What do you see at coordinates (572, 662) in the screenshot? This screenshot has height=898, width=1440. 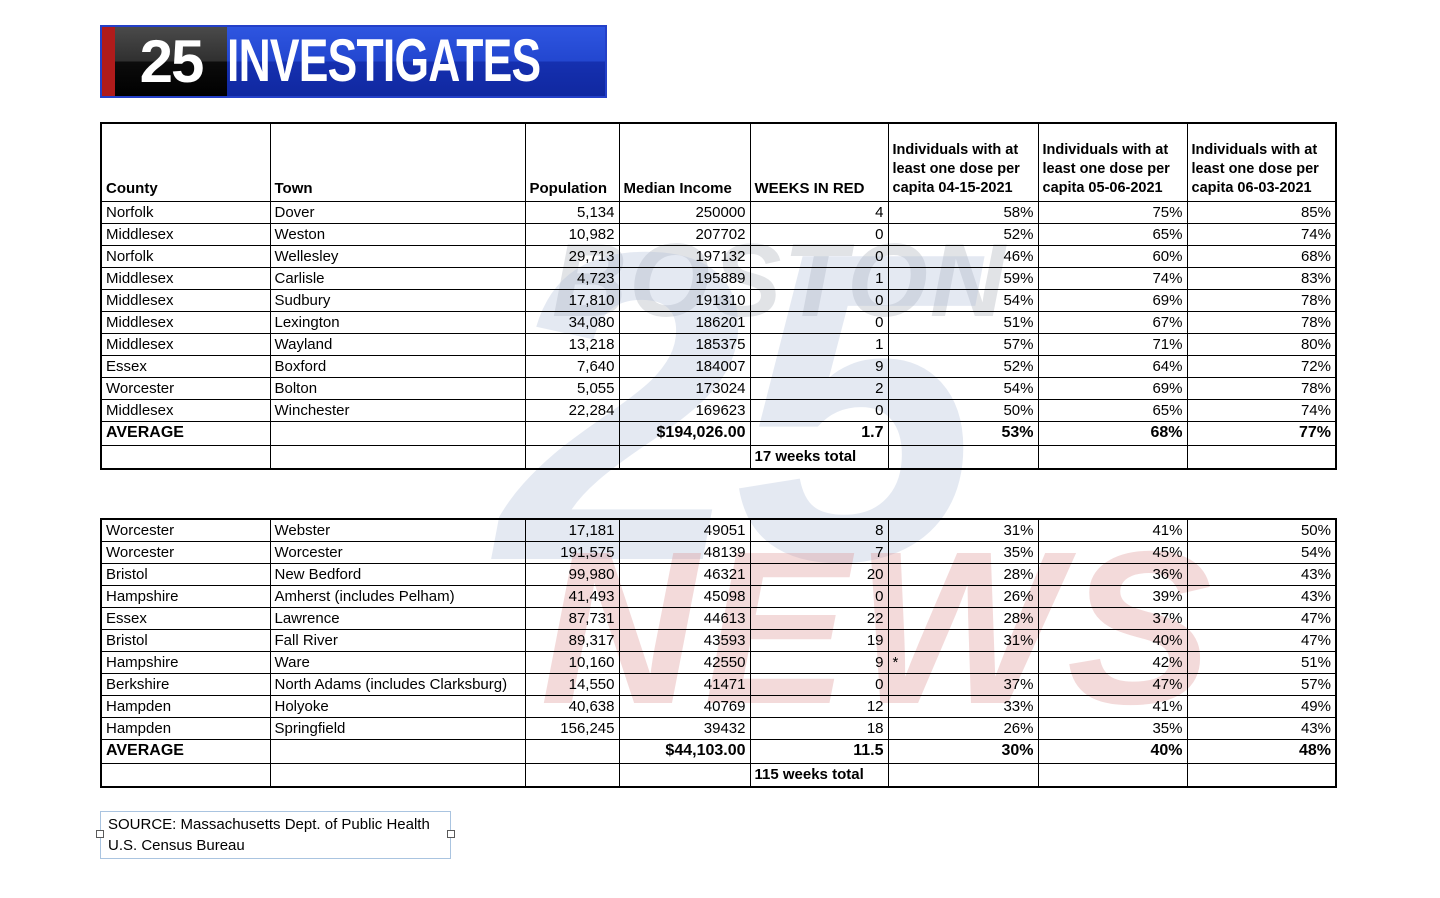 I see `cell-population: 10,160` at bounding box center [572, 662].